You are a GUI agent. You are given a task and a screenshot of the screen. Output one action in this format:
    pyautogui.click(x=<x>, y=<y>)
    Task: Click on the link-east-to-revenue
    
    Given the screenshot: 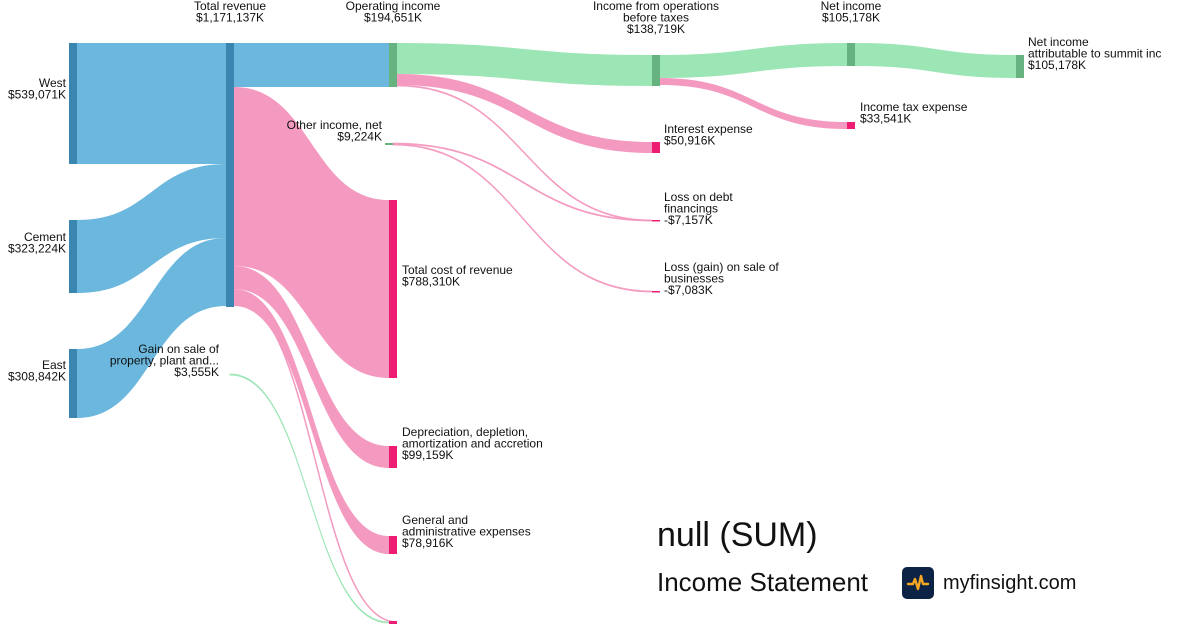 What is the action you would take?
    pyautogui.click(x=151, y=328)
    